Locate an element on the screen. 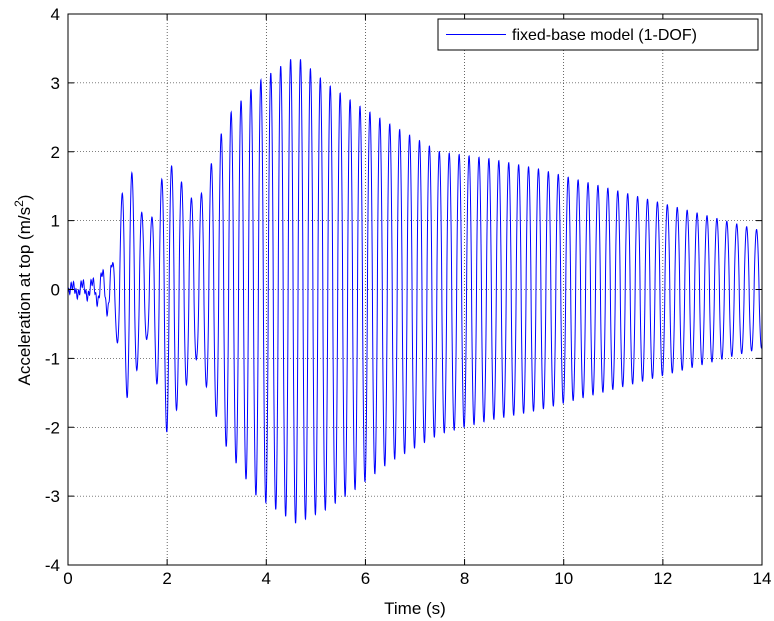 This screenshot has height=621, width=774. y-tick-label: -3 is located at coordinates (52, 496).